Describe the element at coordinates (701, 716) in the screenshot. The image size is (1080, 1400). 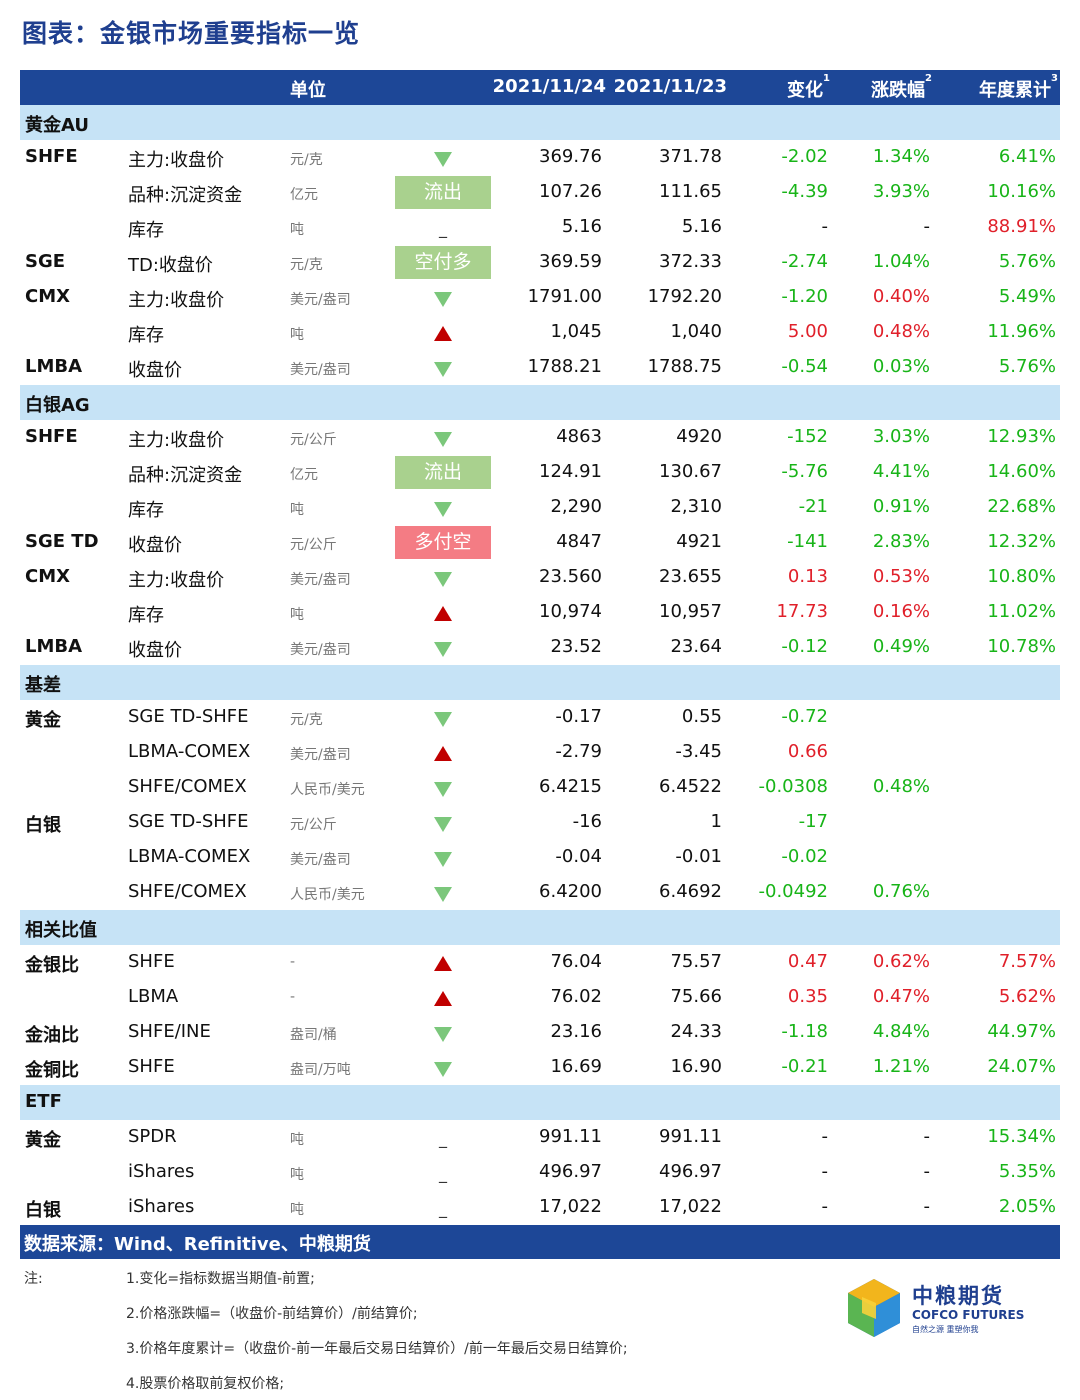
I see `row-value-previous: 0.55` at that location.